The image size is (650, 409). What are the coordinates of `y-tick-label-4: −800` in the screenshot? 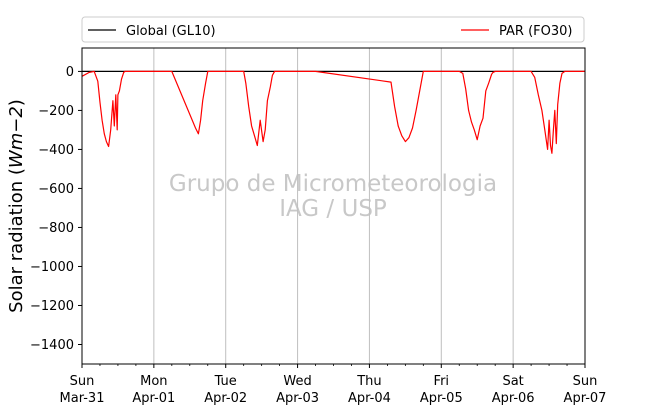 It's located at (56, 228).